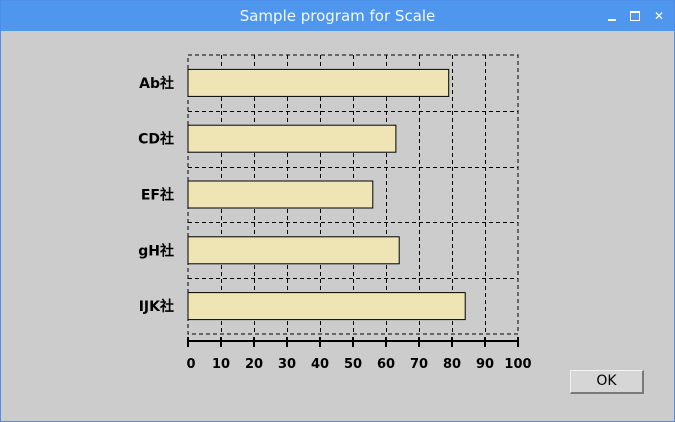  What do you see at coordinates (419, 364) in the screenshot?
I see `x-tick-label: 70` at bounding box center [419, 364].